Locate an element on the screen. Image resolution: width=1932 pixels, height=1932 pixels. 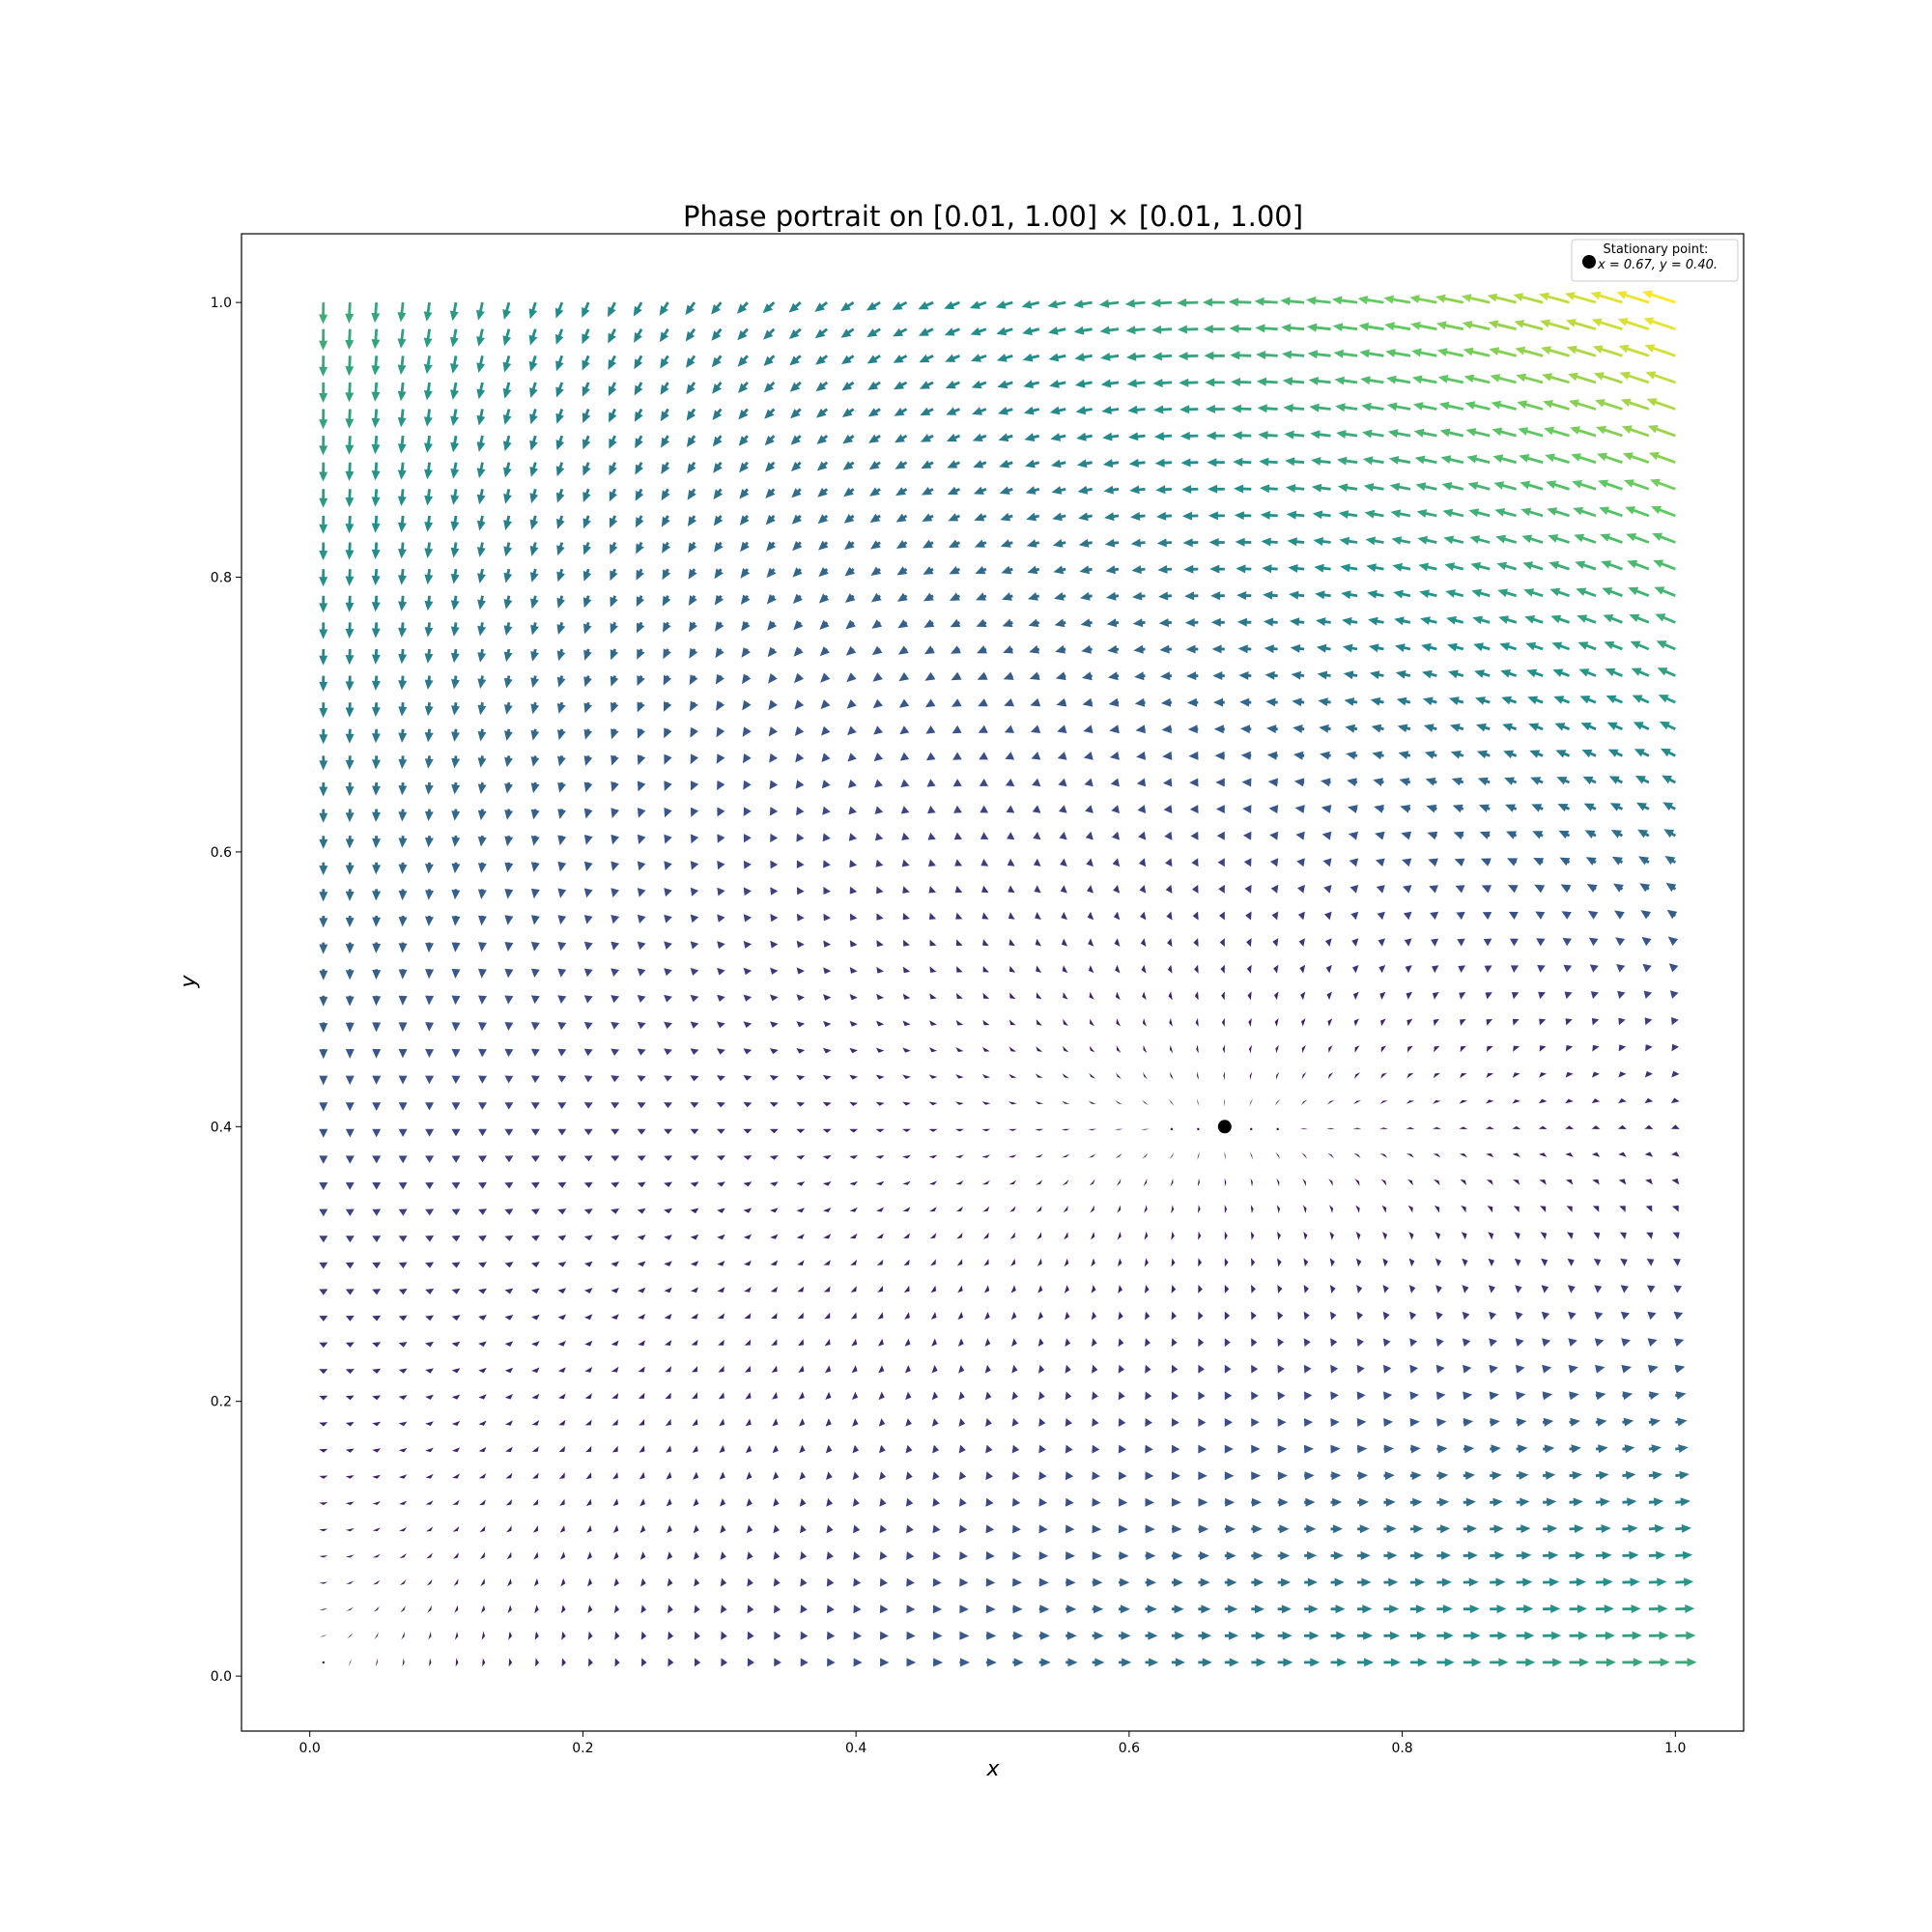
legend-marker is located at coordinates (1589, 262).